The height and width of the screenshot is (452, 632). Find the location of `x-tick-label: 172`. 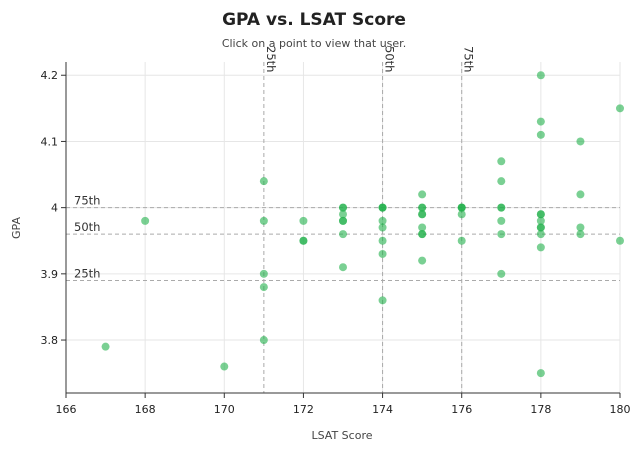

x-tick-label: 172 is located at coordinates (303, 409).